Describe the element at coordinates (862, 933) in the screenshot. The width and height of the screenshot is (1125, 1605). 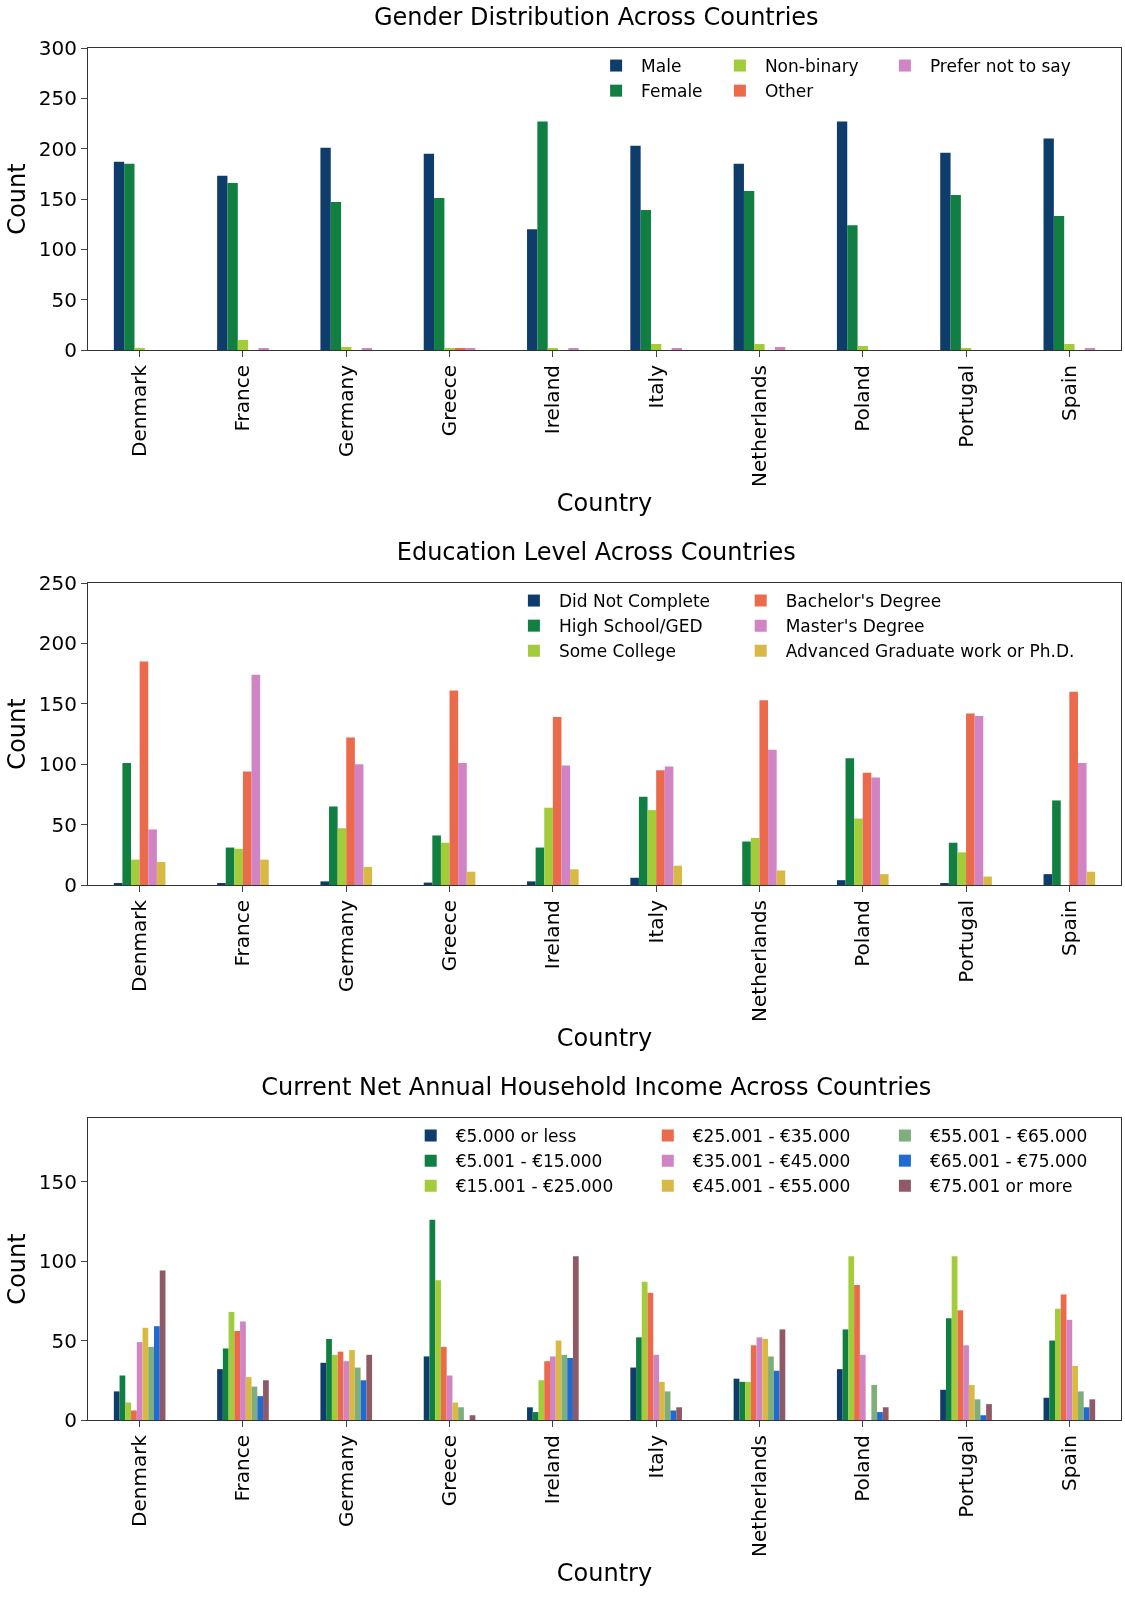
I see `x-tick-label: Poland` at that location.